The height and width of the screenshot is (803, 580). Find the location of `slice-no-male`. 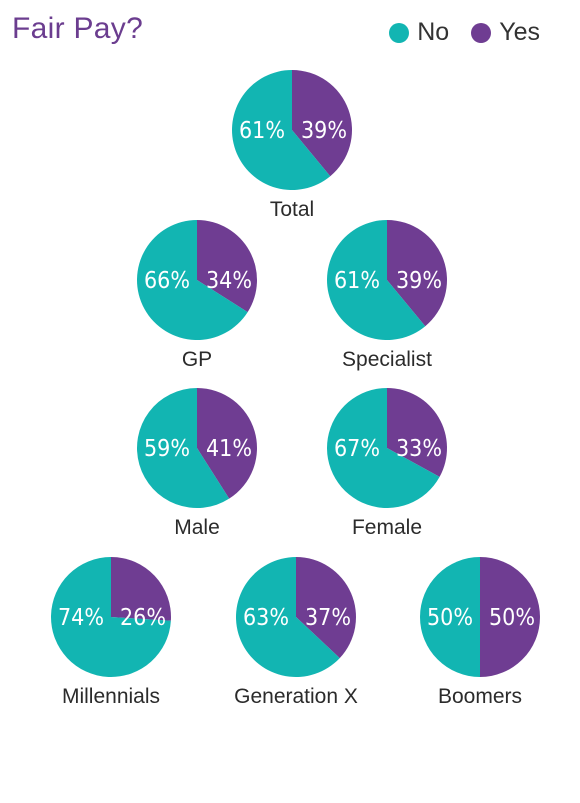

slice-no-male is located at coordinates (183, 448).